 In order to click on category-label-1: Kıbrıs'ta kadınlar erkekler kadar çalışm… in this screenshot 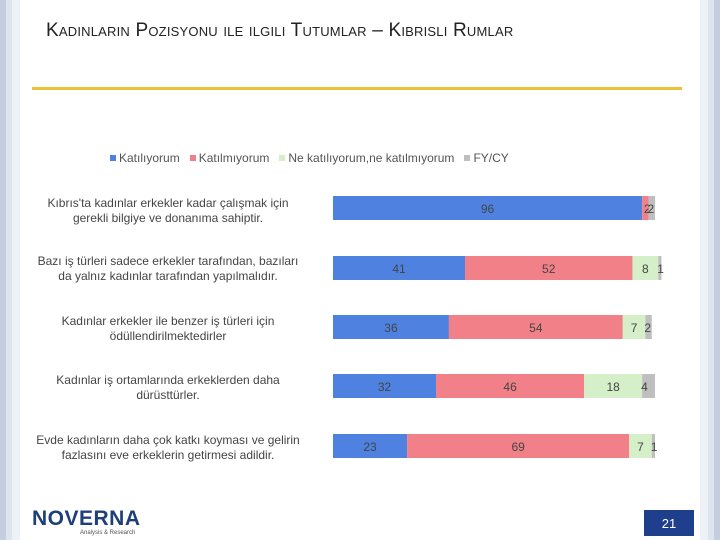, I will do `click(168, 211)`.